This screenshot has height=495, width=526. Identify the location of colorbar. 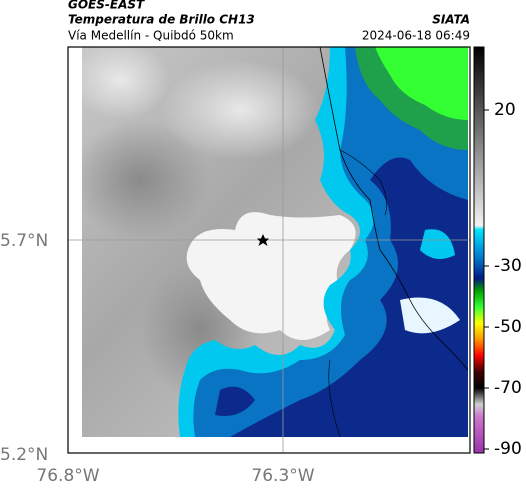
(479, 250).